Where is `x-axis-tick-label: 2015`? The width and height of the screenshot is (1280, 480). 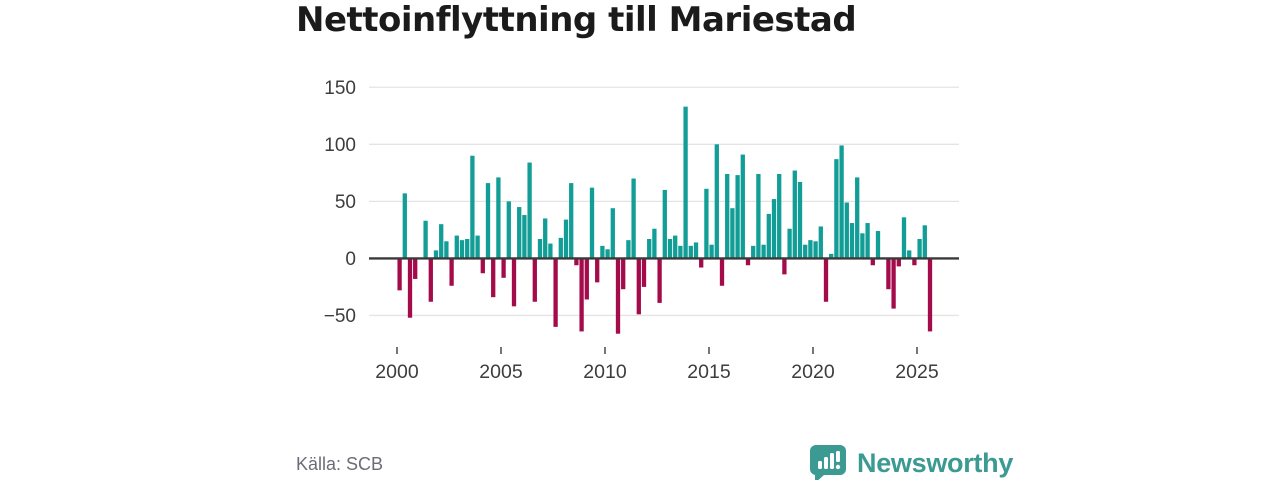 x-axis-tick-label: 2015 is located at coordinates (709, 372).